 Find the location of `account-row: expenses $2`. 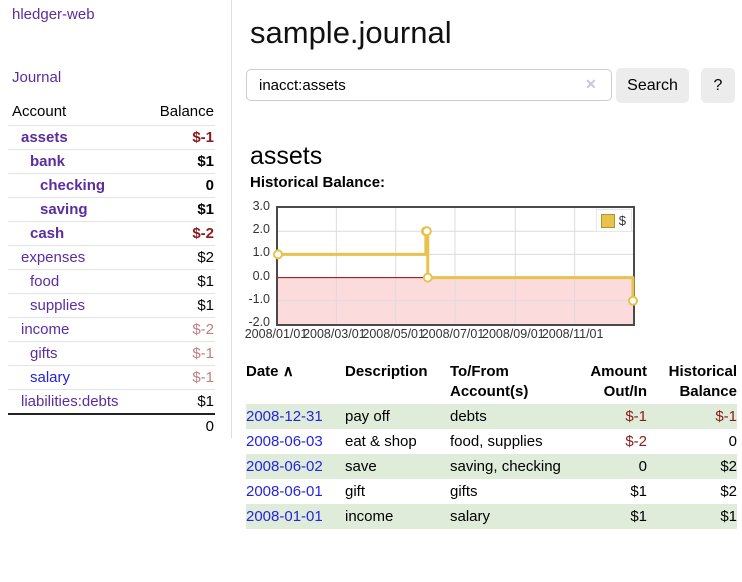

account-row: expenses $2 is located at coordinates (111, 258).